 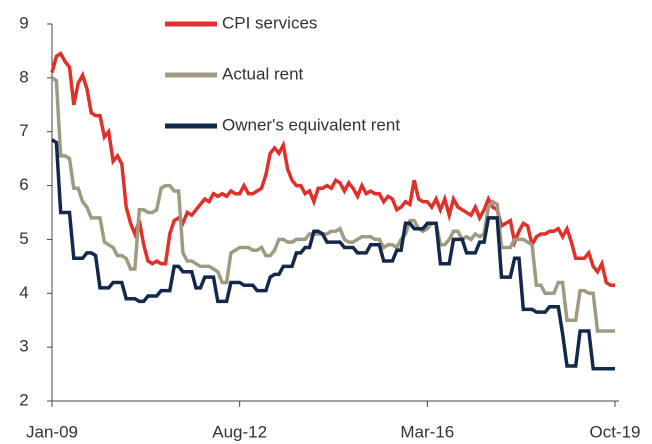 I want to click on y-tick-label: 7, so click(x=23, y=130).